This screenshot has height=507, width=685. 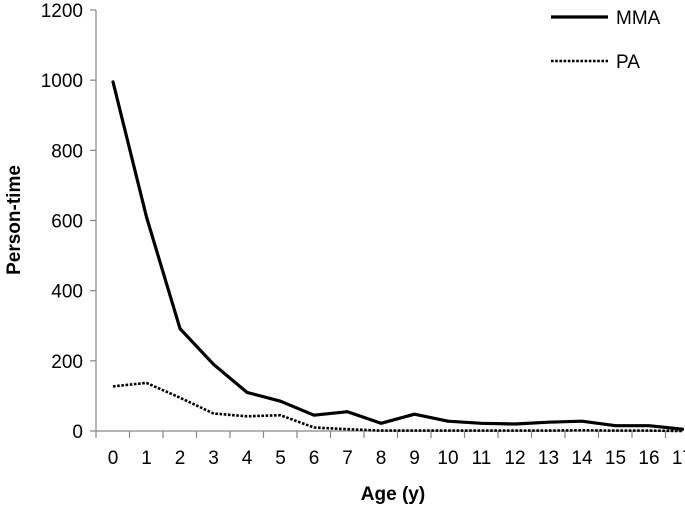 What do you see at coordinates (314, 458) in the screenshot?
I see `x-tick-label: 6` at bounding box center [314, 458].